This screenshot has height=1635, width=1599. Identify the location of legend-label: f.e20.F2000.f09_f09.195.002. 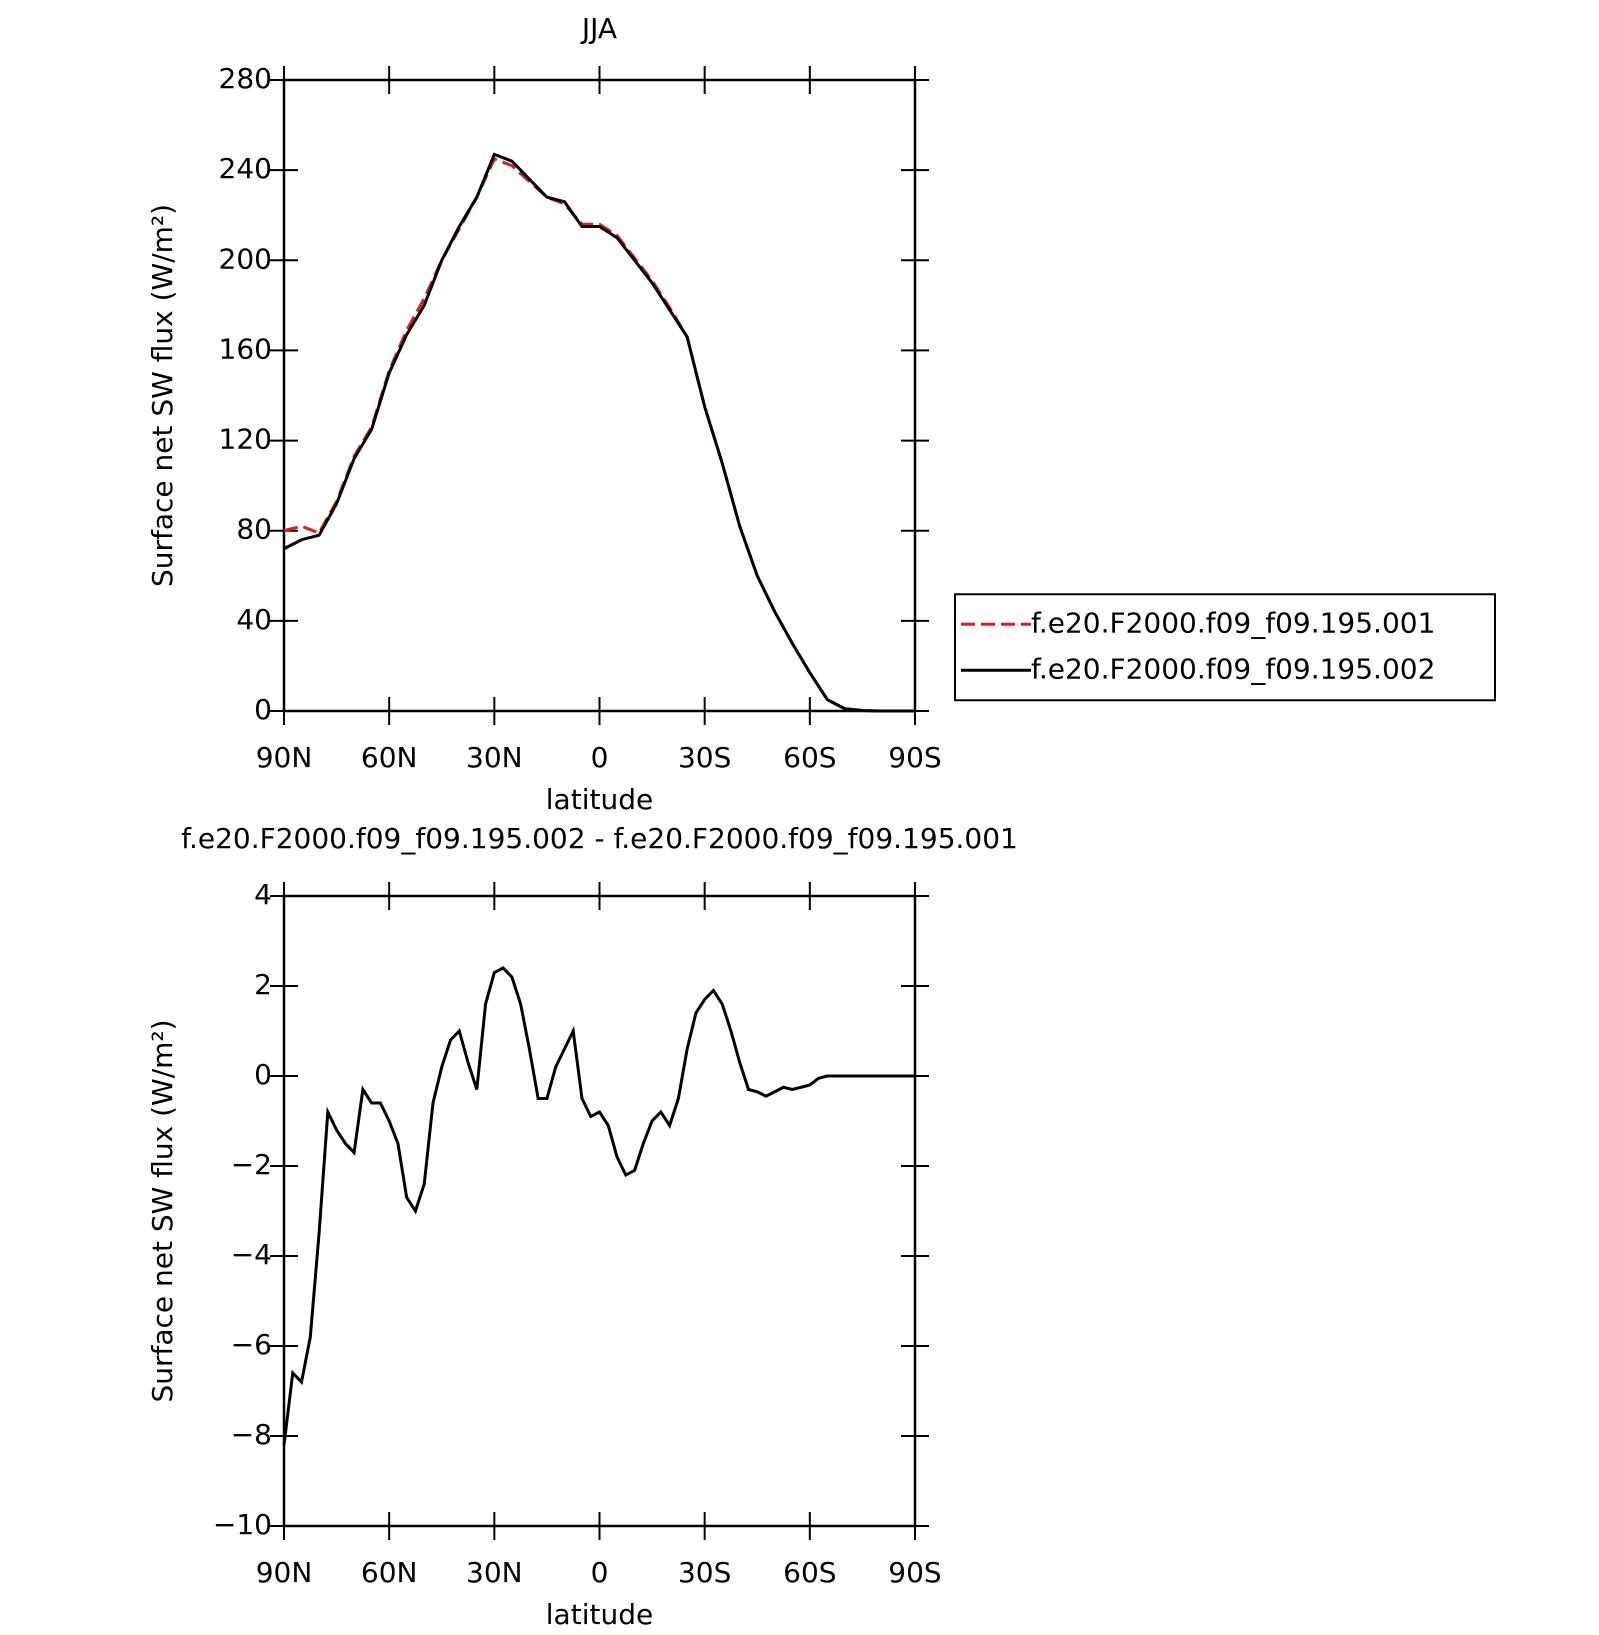
(1233, 668).